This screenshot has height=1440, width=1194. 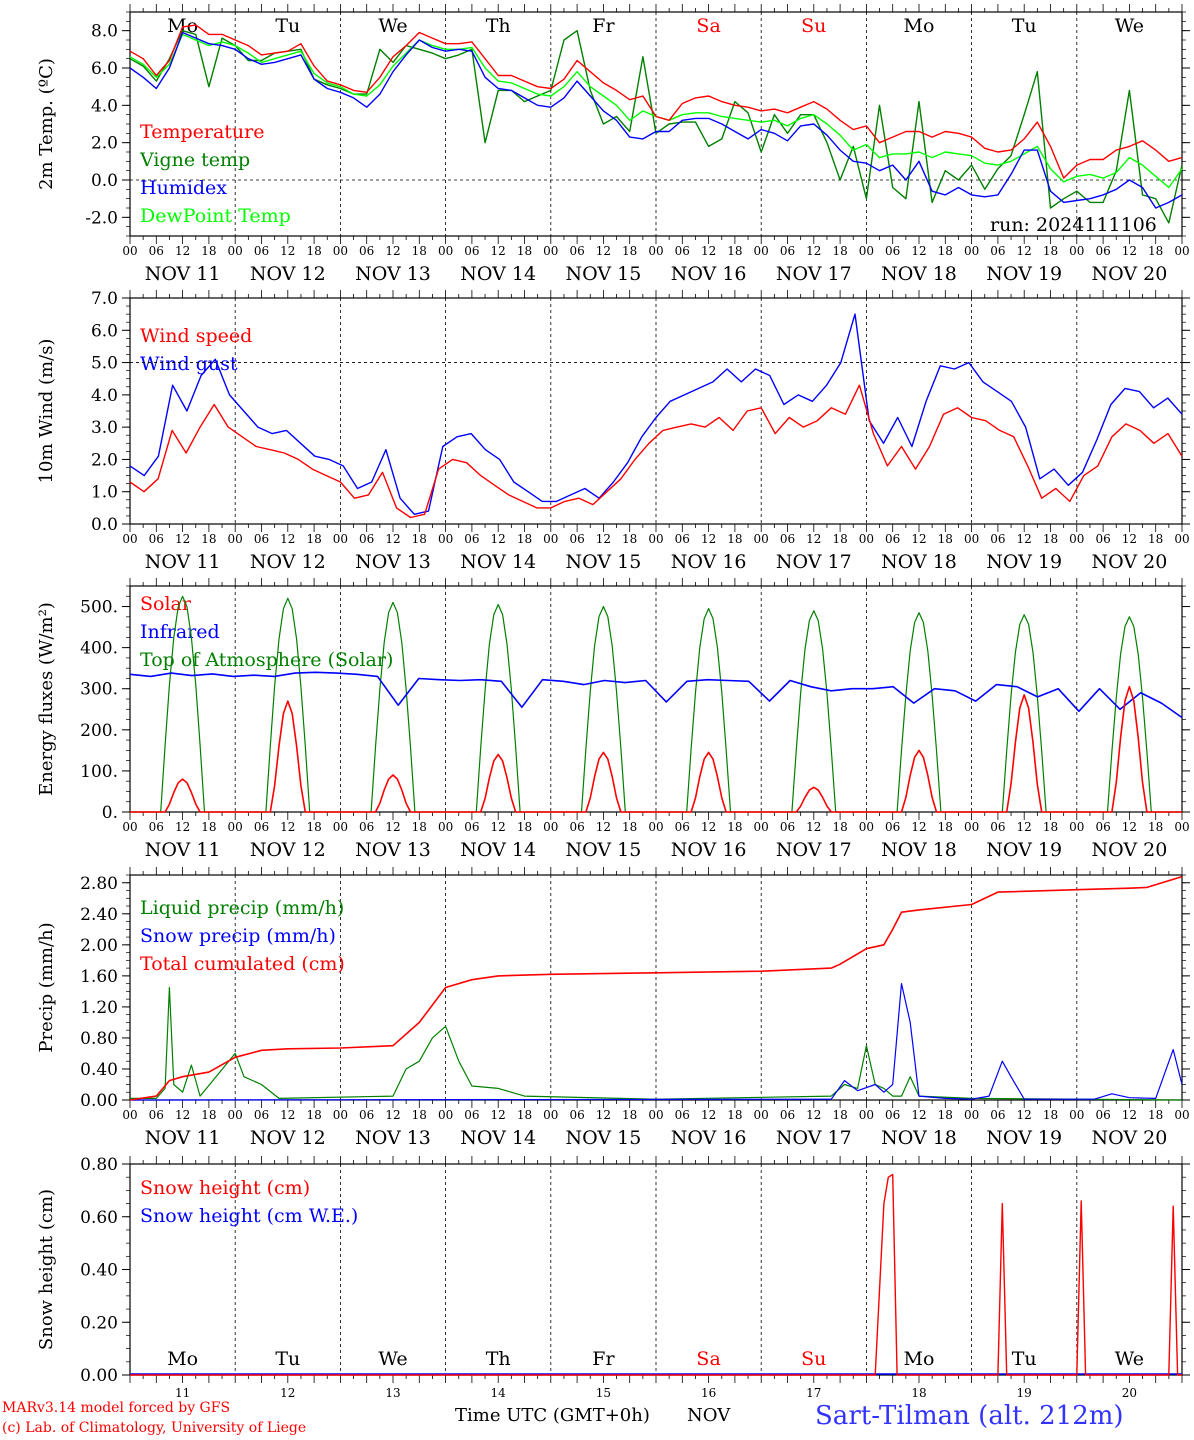 I want to click on legend-entry: Vigne temp, so click(x=194, y=160).